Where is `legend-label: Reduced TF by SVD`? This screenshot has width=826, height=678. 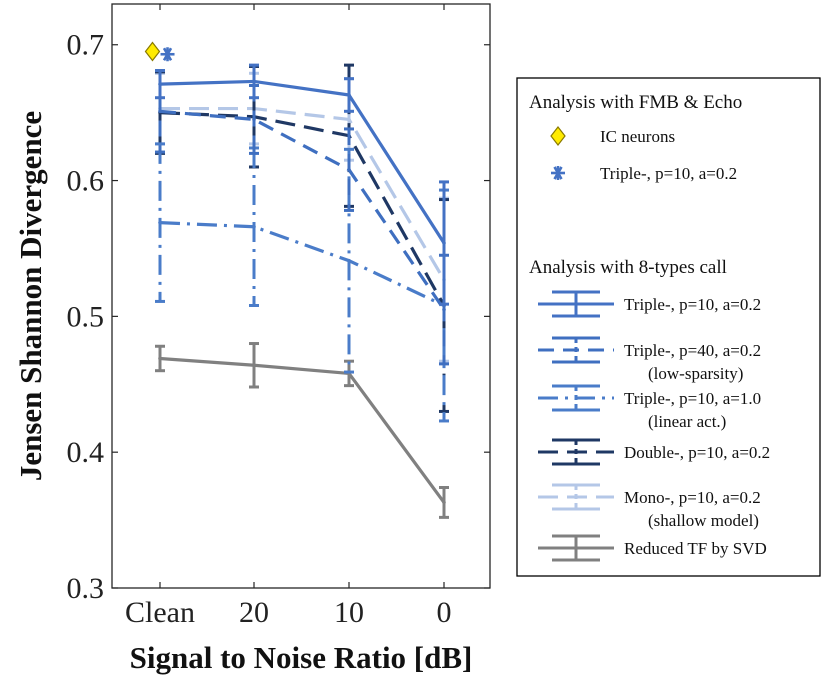
legend-label: Reduced TF by SVD is located at coordinates (695, 548).